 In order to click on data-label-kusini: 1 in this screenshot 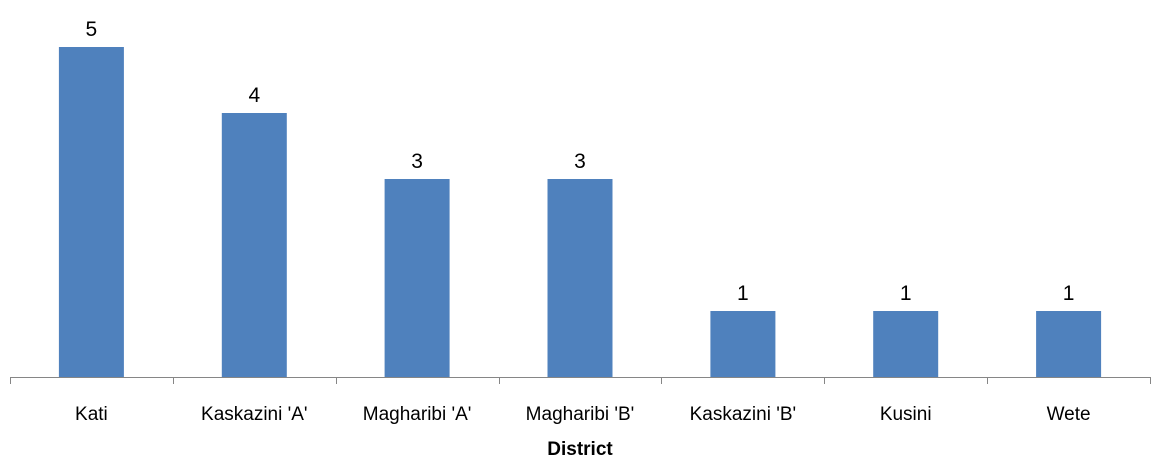, I will do `click(906, 293)`.